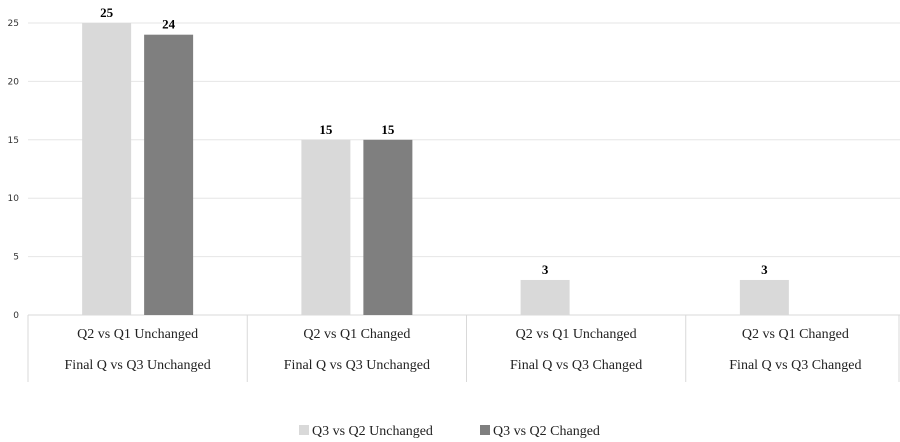 This screenshot has height=442, width=900. Describe the element at coordinates (16, 316) in the screenshot. I see `y-tick-label: 0` at that location.